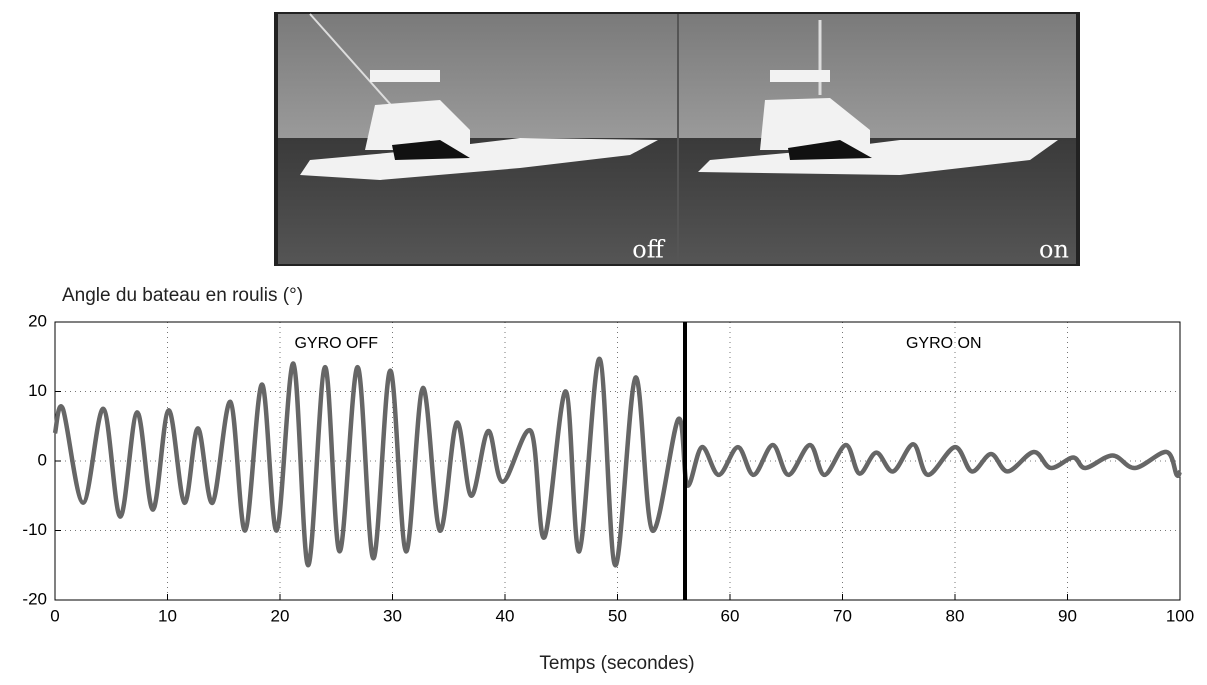  I want to click on annotation: GYRO OFF, so click(336, 343).